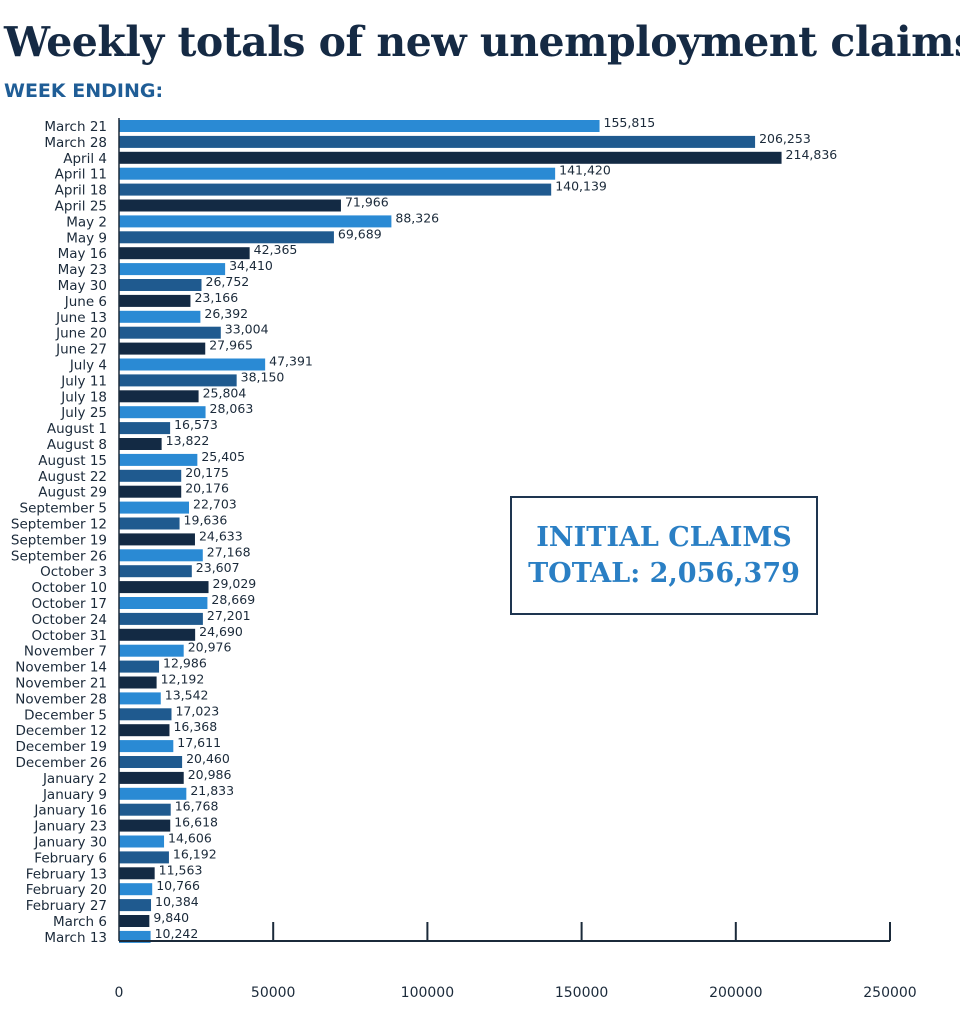 The image size is (960, 1024). I want to click on category-label-october-10: October 10, so click(70, 588).